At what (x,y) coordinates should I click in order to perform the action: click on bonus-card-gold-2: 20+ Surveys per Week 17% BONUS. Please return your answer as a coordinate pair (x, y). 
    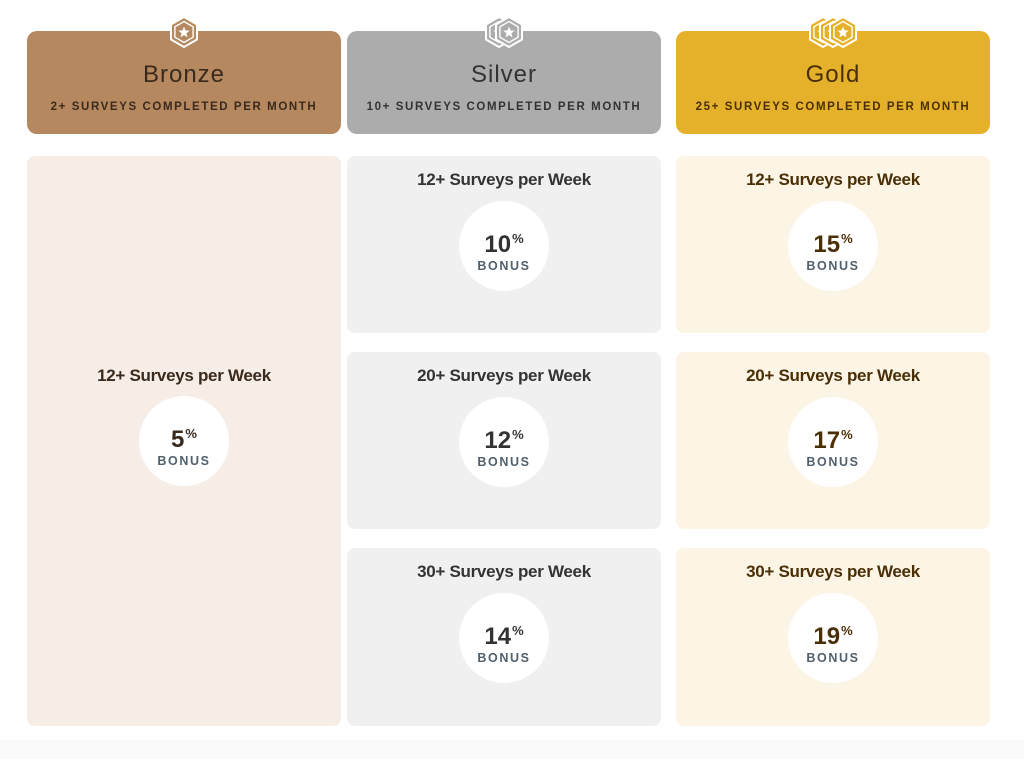
    Looking at the image, I should click on (833, 440).